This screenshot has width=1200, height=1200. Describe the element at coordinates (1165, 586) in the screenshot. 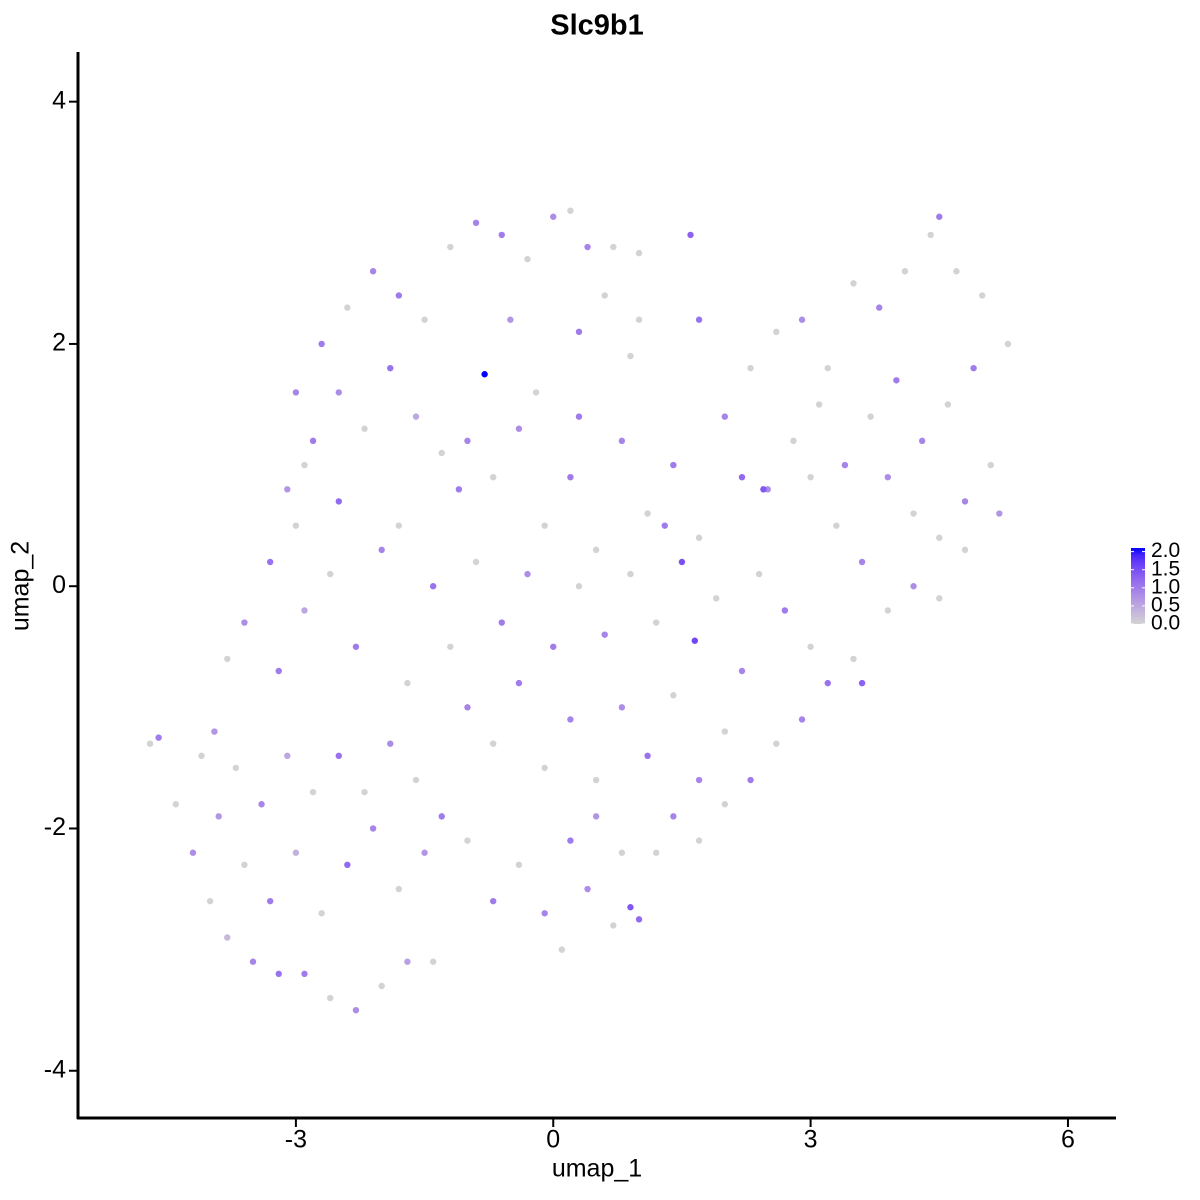

I see `colorbar-tick-label: 1.0` at that location.